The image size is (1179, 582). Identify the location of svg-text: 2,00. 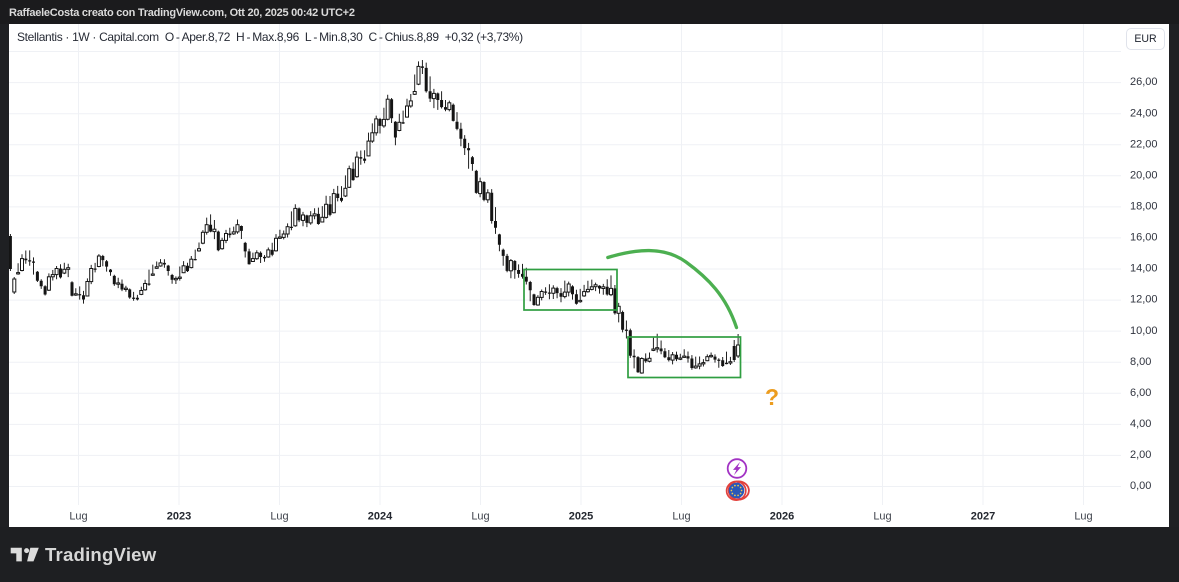
(1140, 455).